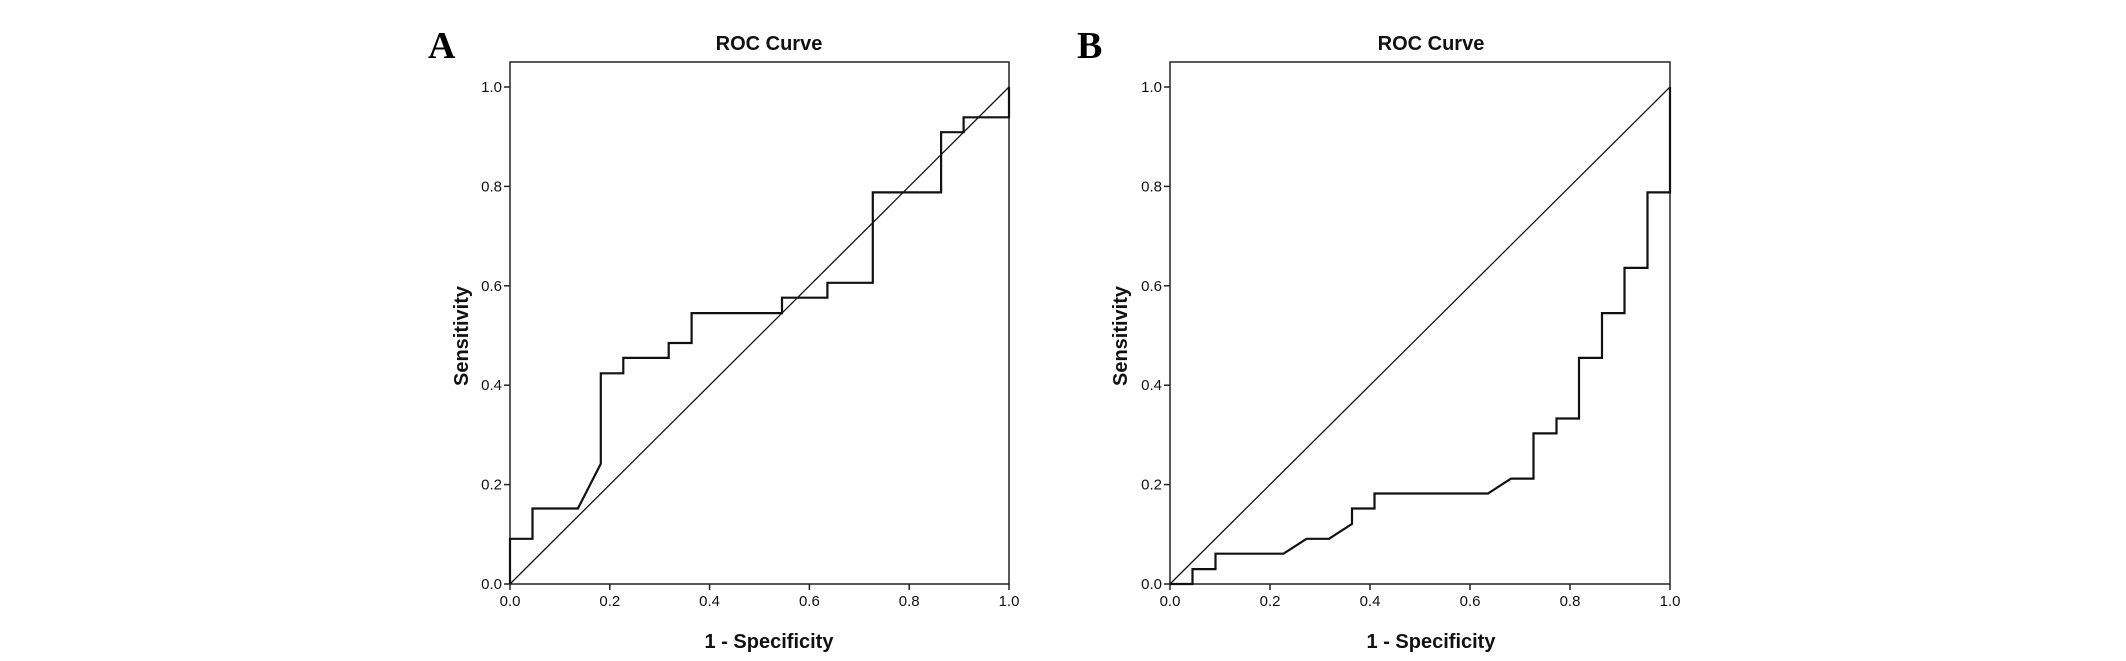 The width and height of the screenshot is (2126, 661). What do you see at coordinates (442, 46) in the screenshot?
I see `panel-label: A` at bounding box center [442, 46].